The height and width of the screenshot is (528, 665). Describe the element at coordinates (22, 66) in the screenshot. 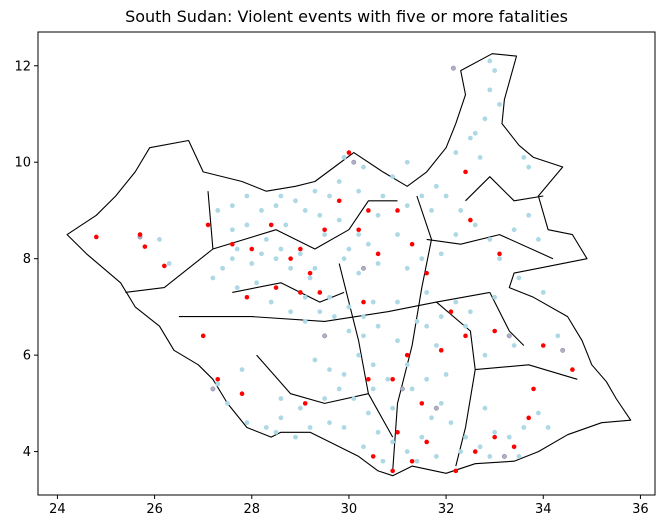

I see `y-tick-label: 12` at that location.